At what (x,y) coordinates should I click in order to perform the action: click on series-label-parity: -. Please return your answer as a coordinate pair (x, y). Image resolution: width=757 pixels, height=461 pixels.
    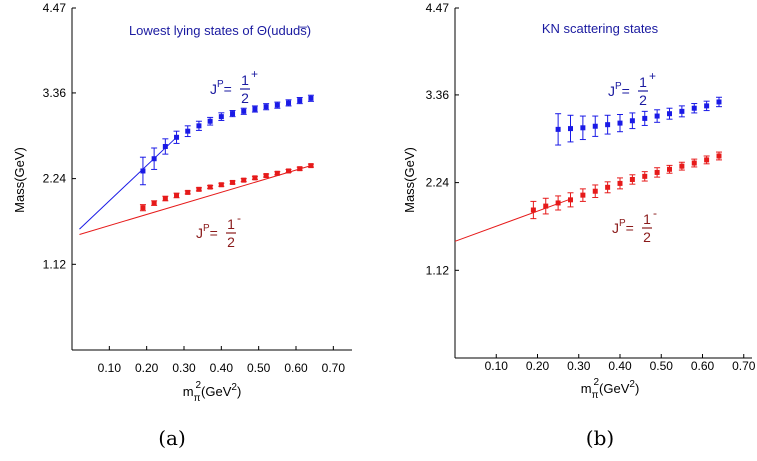
    Looking at the image, I should click on (655, 213).